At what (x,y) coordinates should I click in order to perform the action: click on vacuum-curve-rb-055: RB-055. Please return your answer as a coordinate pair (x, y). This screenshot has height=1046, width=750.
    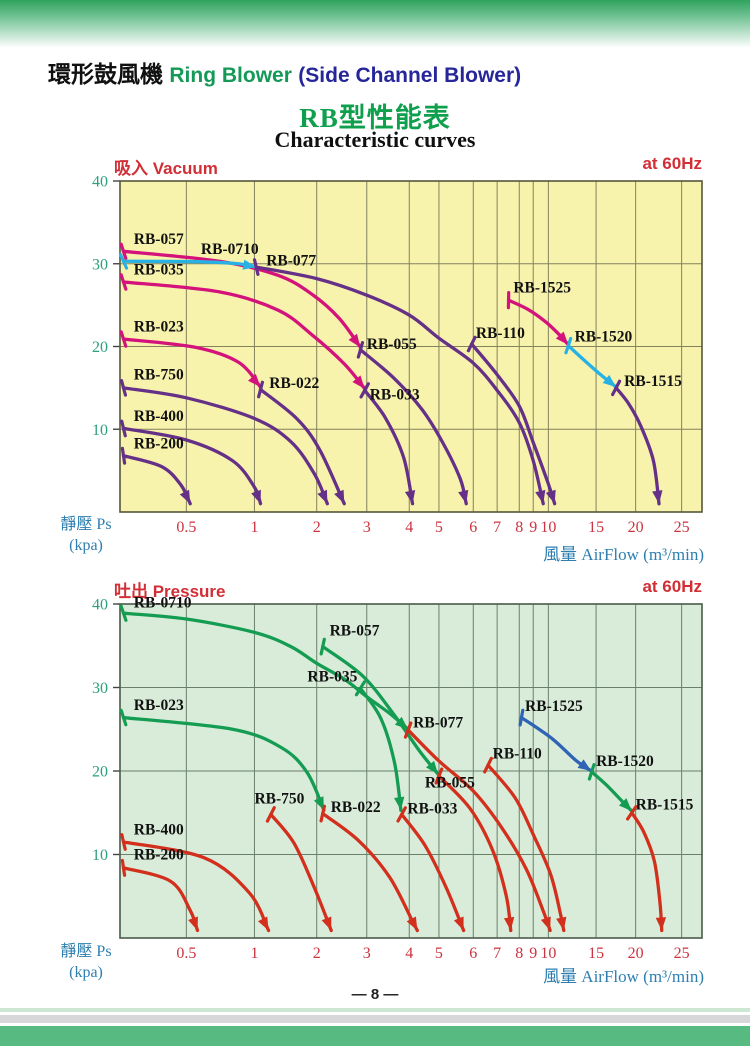
    Looking at the image, I should click on (412, 421).